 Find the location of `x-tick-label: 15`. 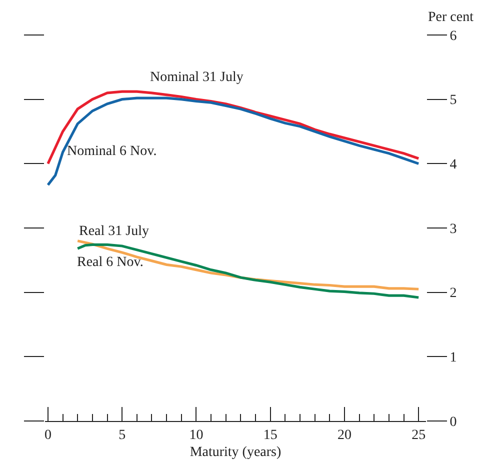

x-tick-label: 15 is located at coordinates (270, 435).